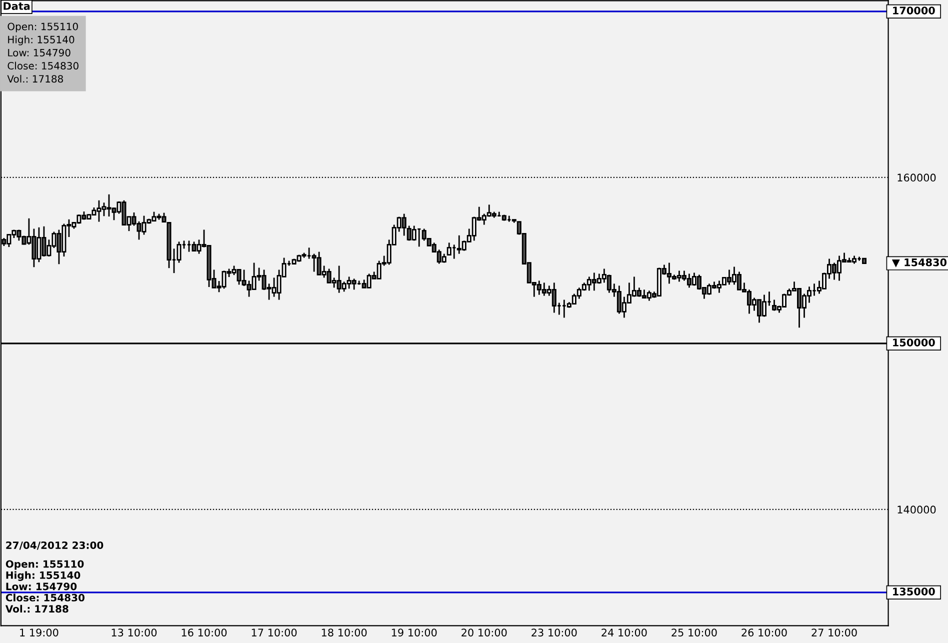  Describe the element at coordinates (919, 263) in the screenshot. I see `text: ▼ 154830` at that location.